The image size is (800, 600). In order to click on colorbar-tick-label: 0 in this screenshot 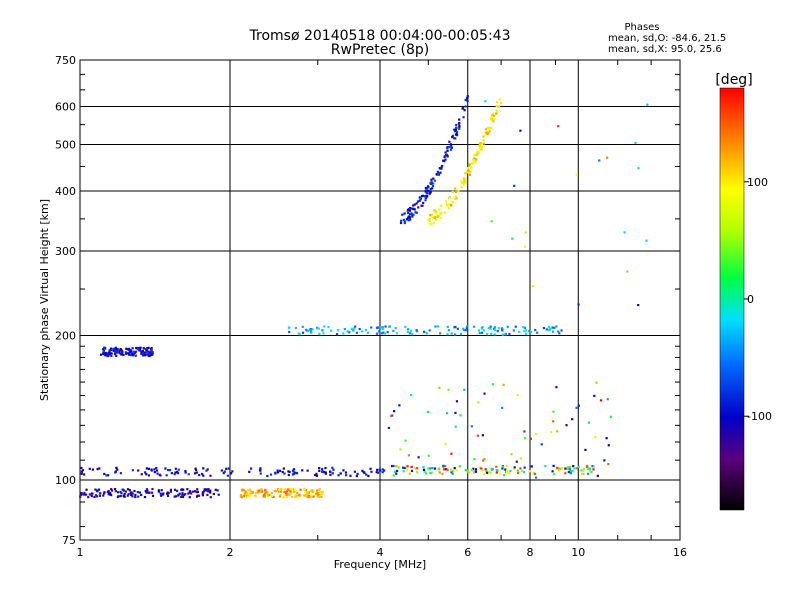, I will do `click(750, 299)`.